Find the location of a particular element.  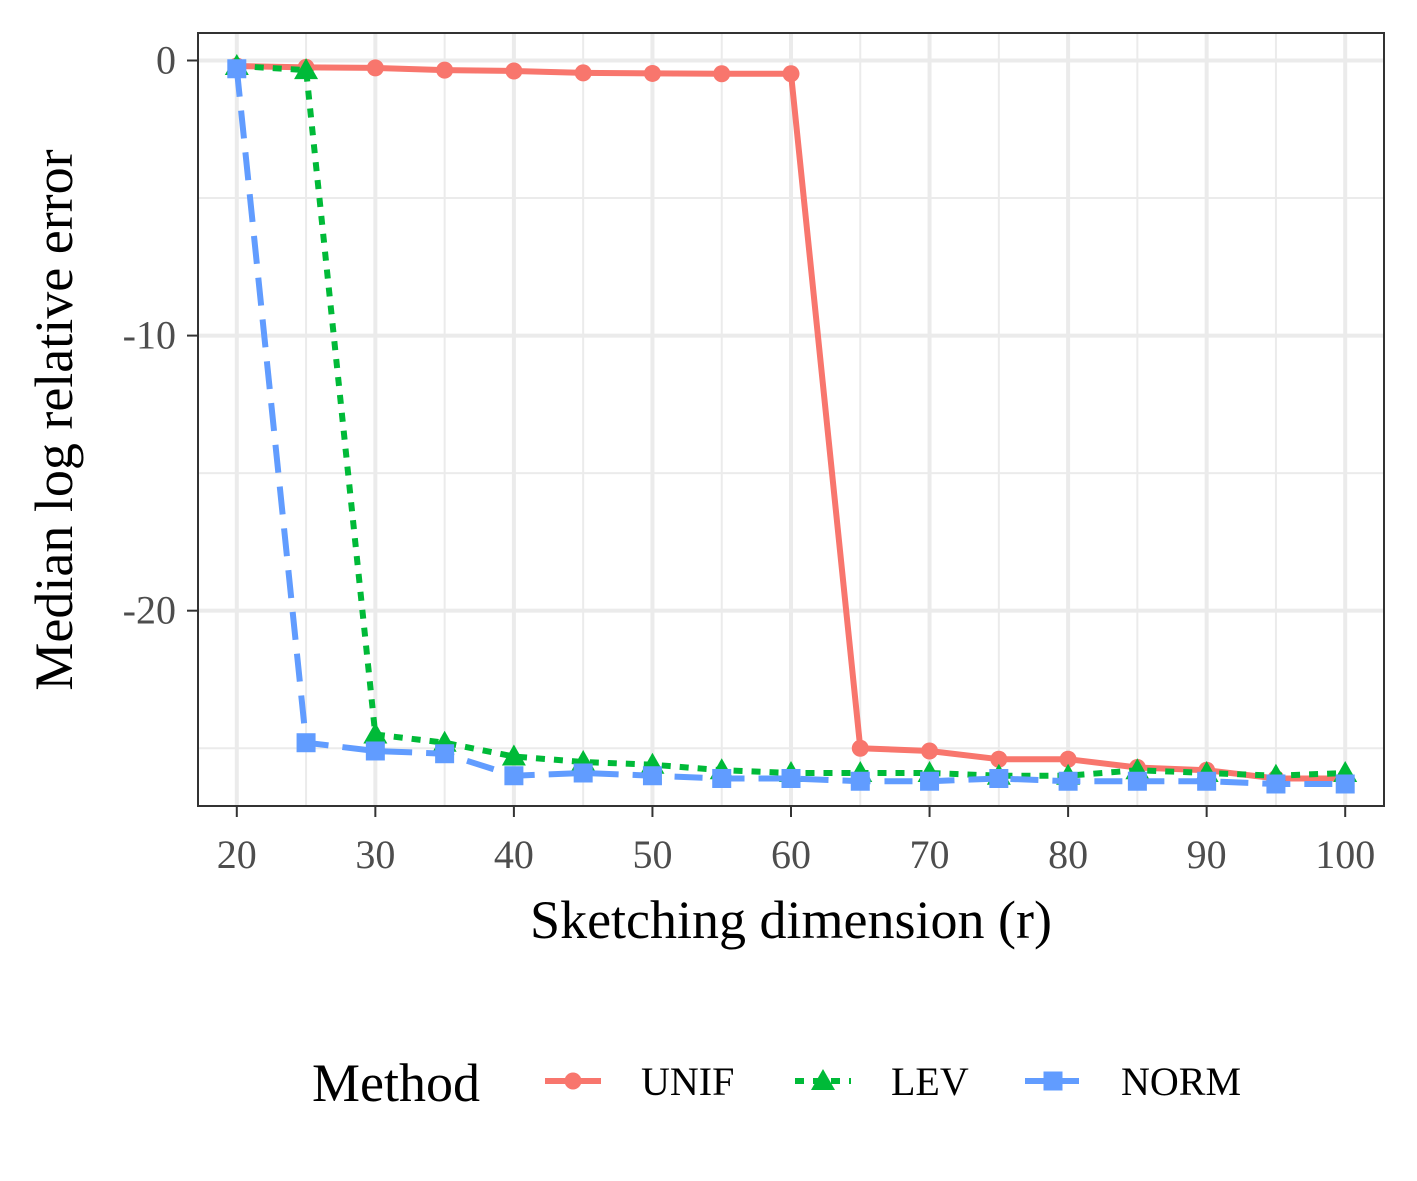

x-tick-label: 50 is located at coordinates (652, 854).